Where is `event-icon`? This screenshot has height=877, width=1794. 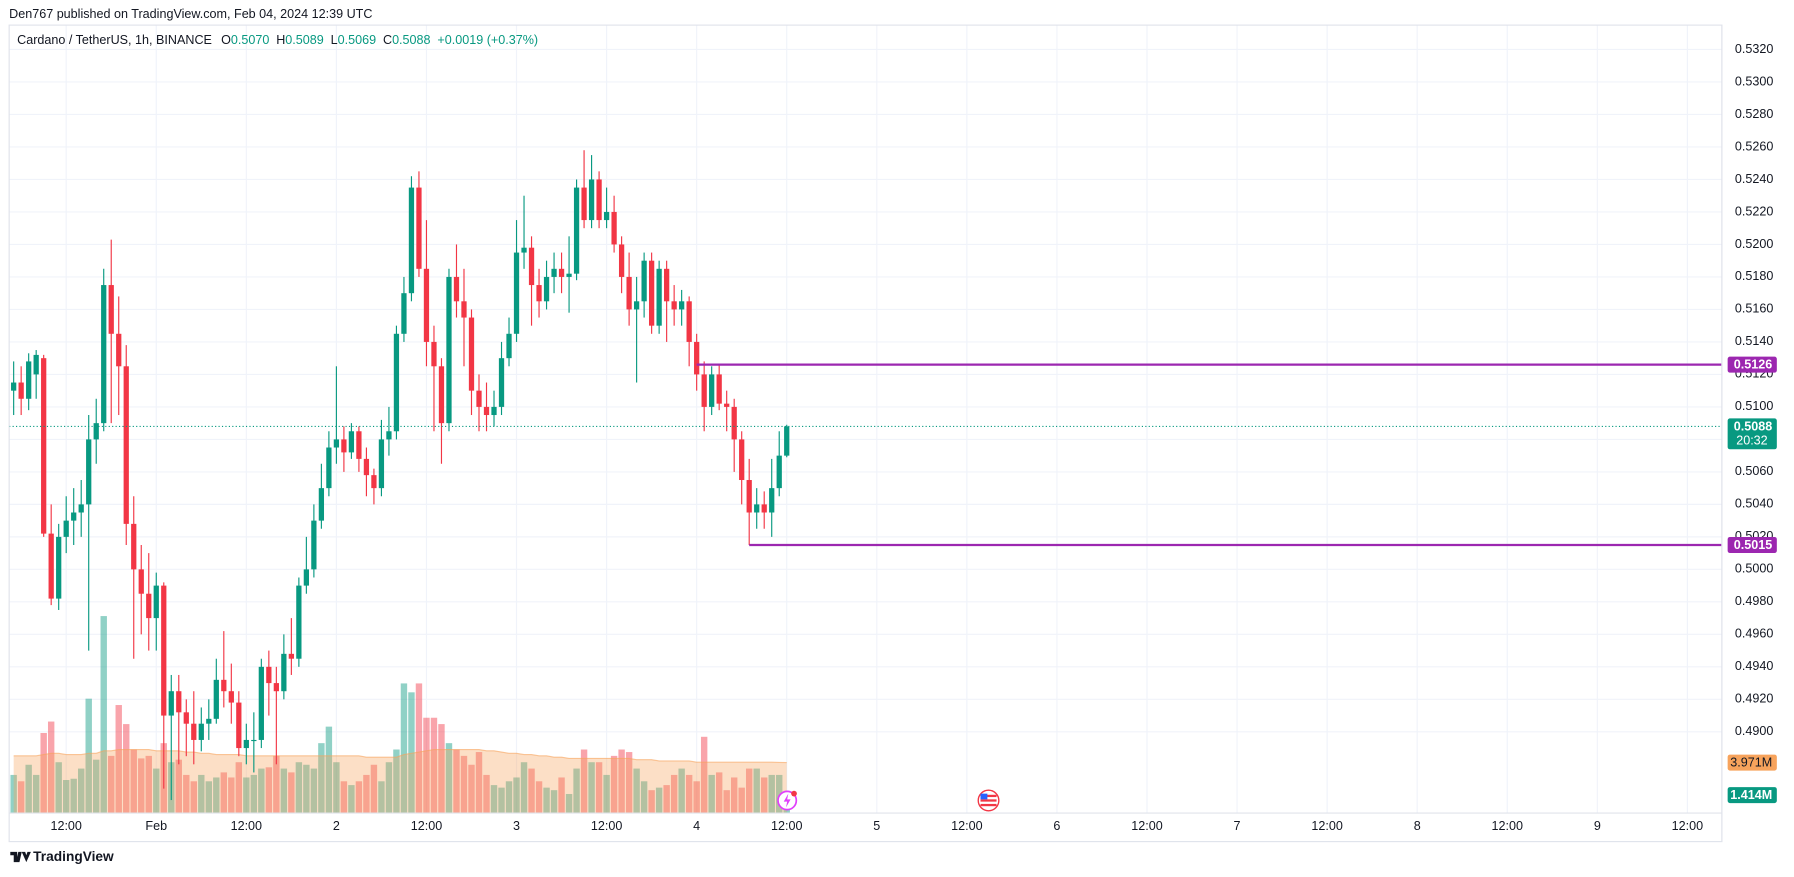
event-icon is located at coordinates (787, 800).